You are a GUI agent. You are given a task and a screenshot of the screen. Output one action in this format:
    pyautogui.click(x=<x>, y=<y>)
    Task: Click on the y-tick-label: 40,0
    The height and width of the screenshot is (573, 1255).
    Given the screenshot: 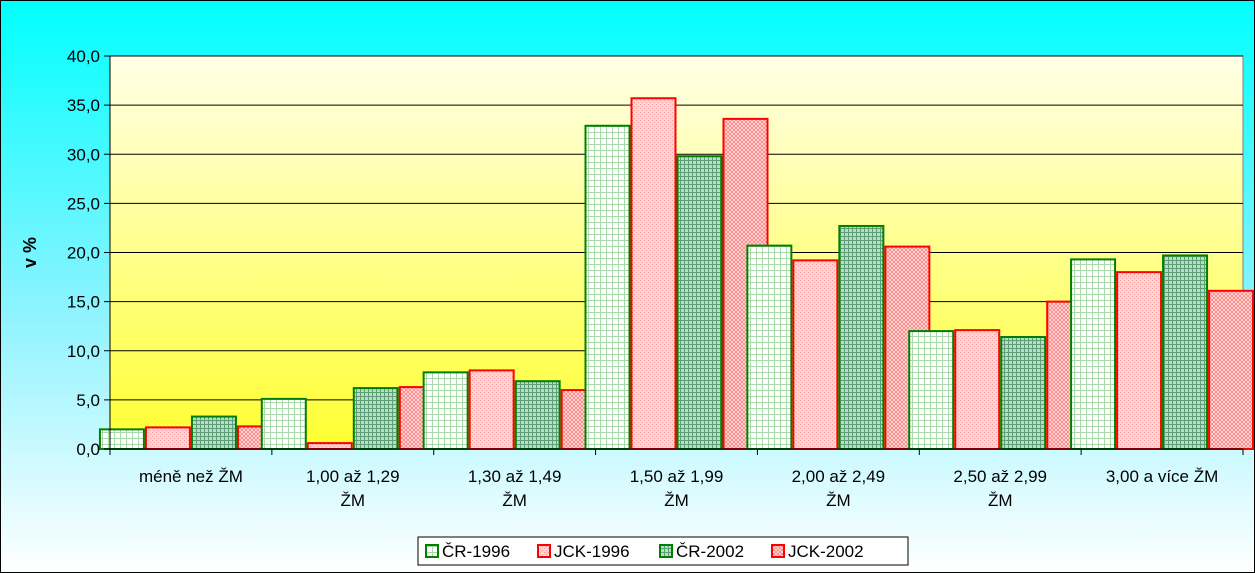 What is the action you would take?
    pyautogui.click(x=83, y=56)
    